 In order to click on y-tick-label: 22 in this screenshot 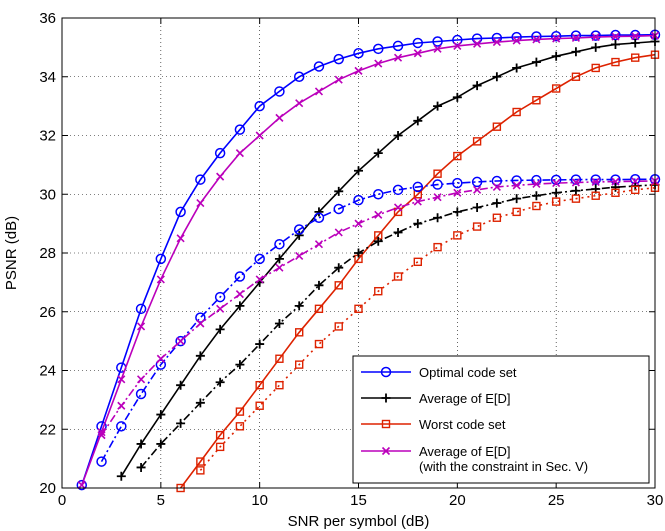, I will do `click(47, 429)`.